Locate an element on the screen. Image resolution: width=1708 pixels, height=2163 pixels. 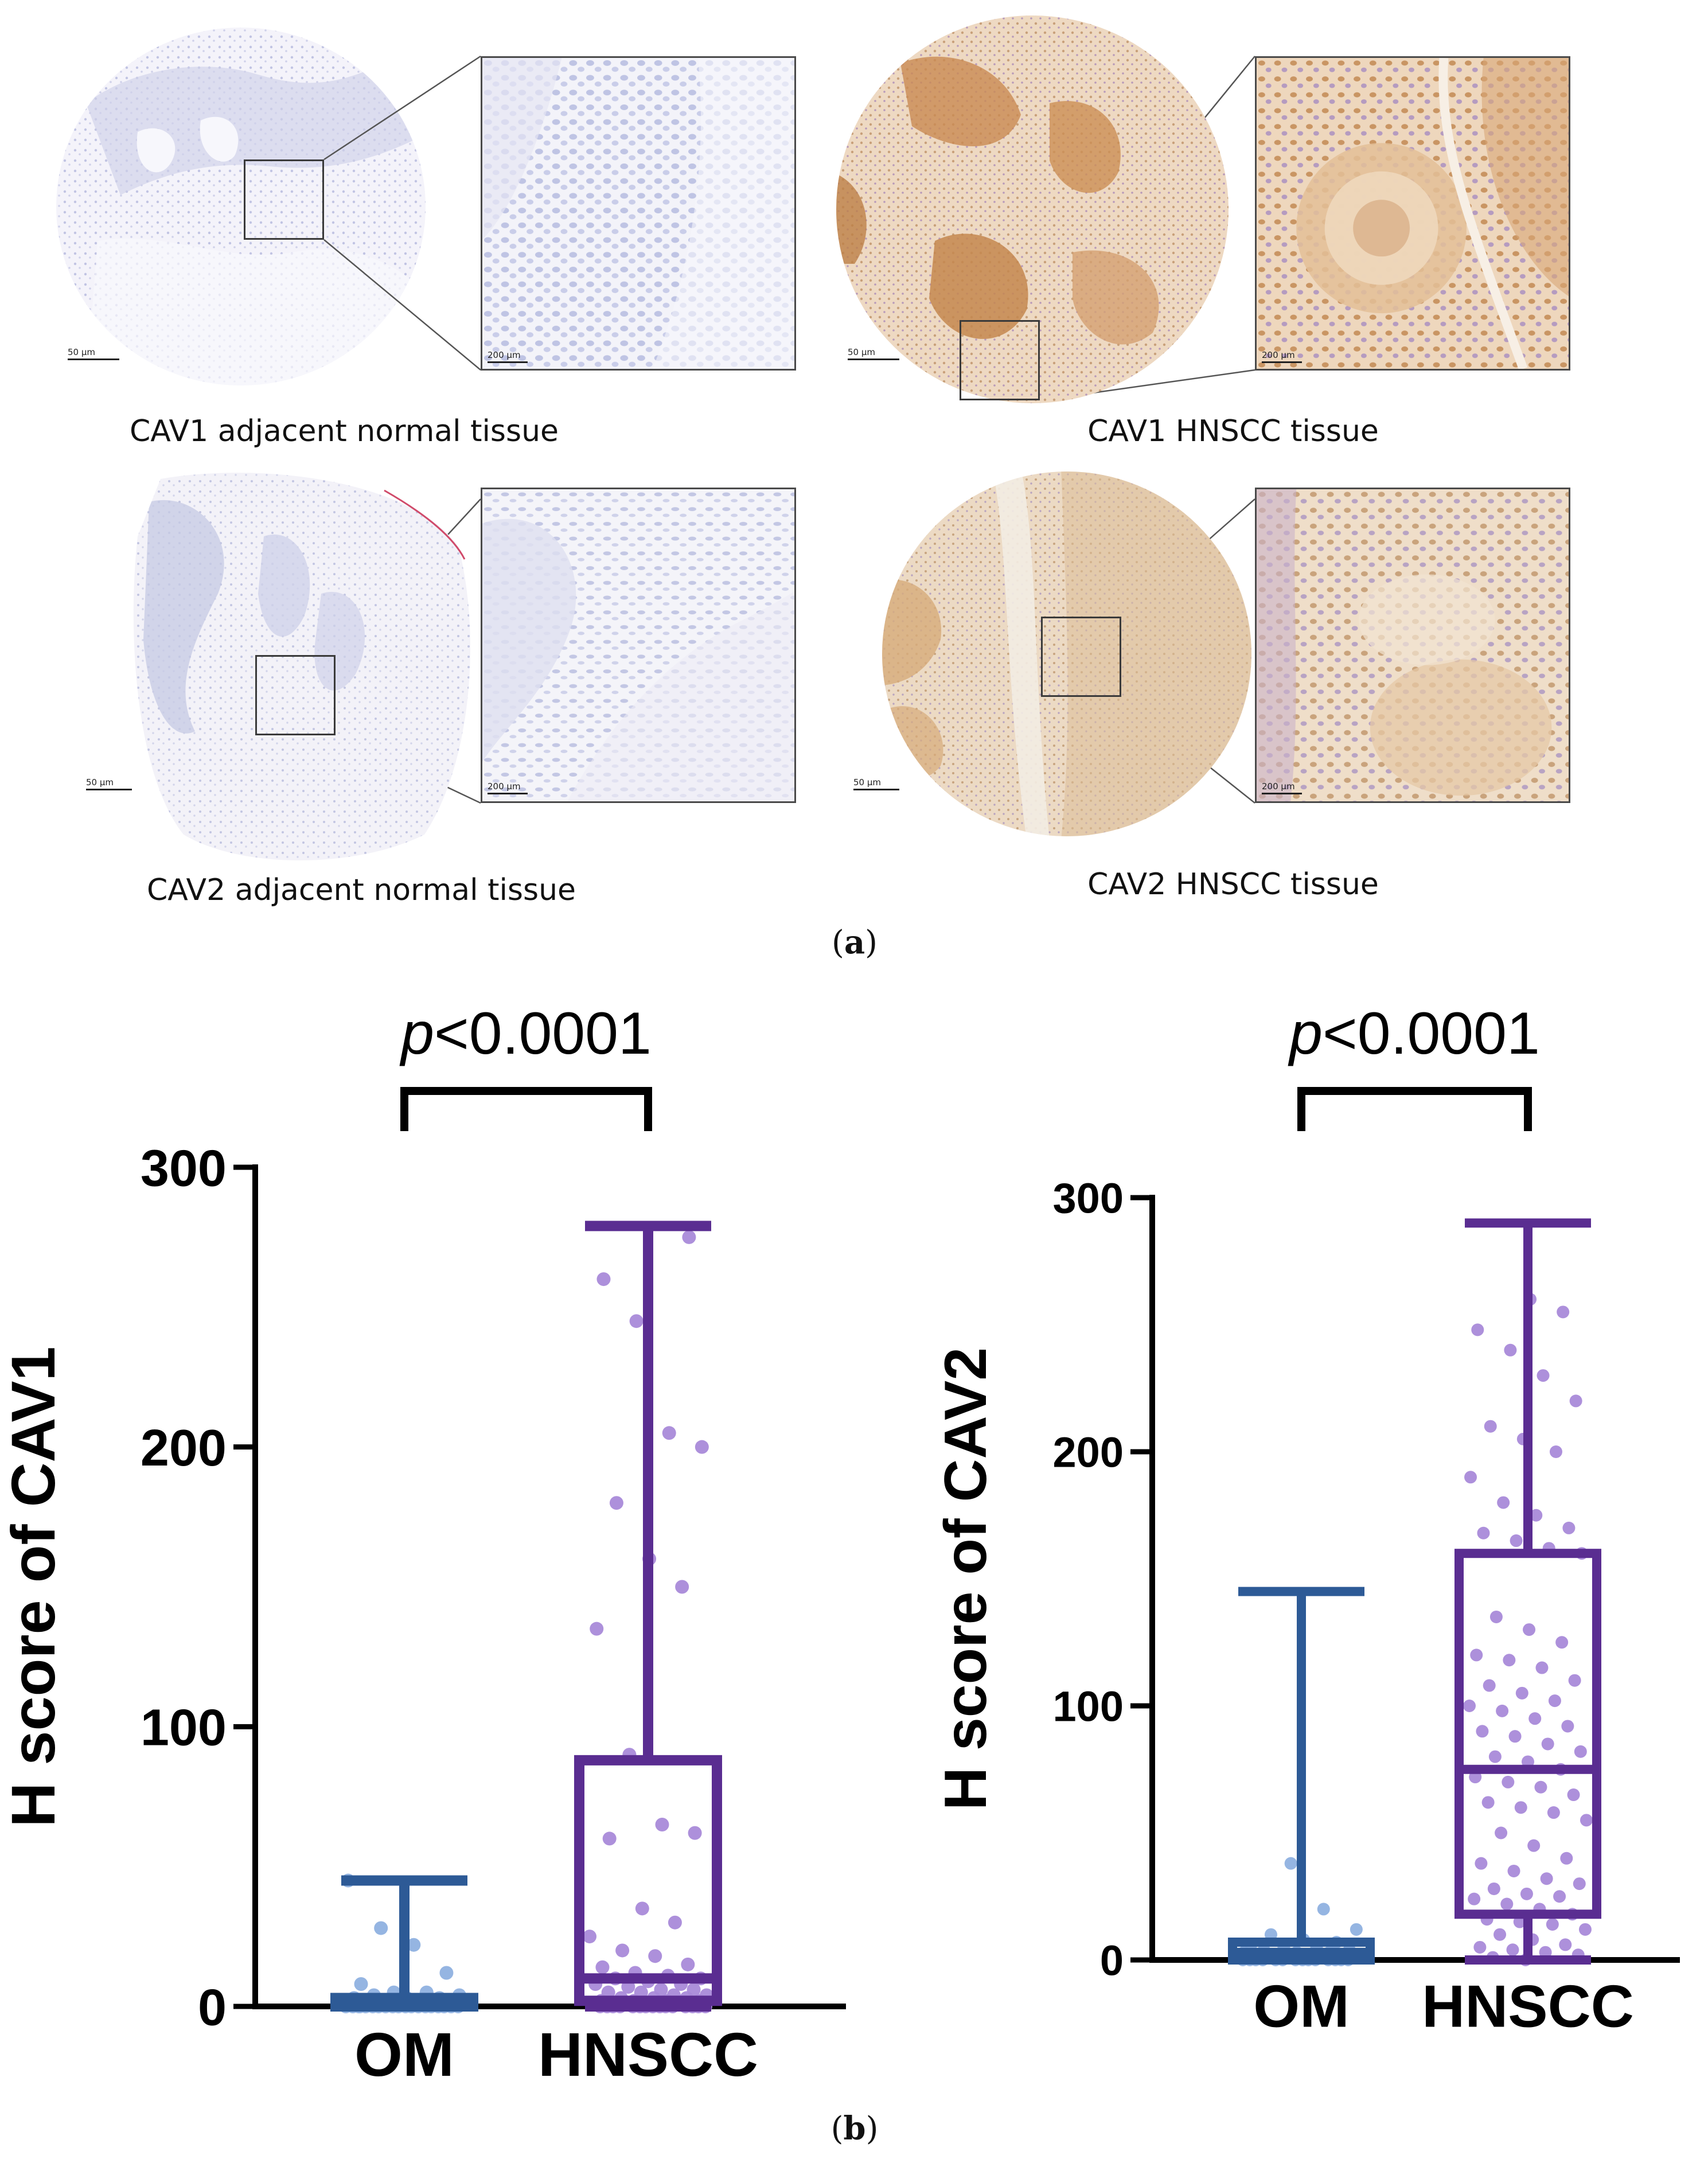
box-hnscc is located at coordinates (1527, 1592).